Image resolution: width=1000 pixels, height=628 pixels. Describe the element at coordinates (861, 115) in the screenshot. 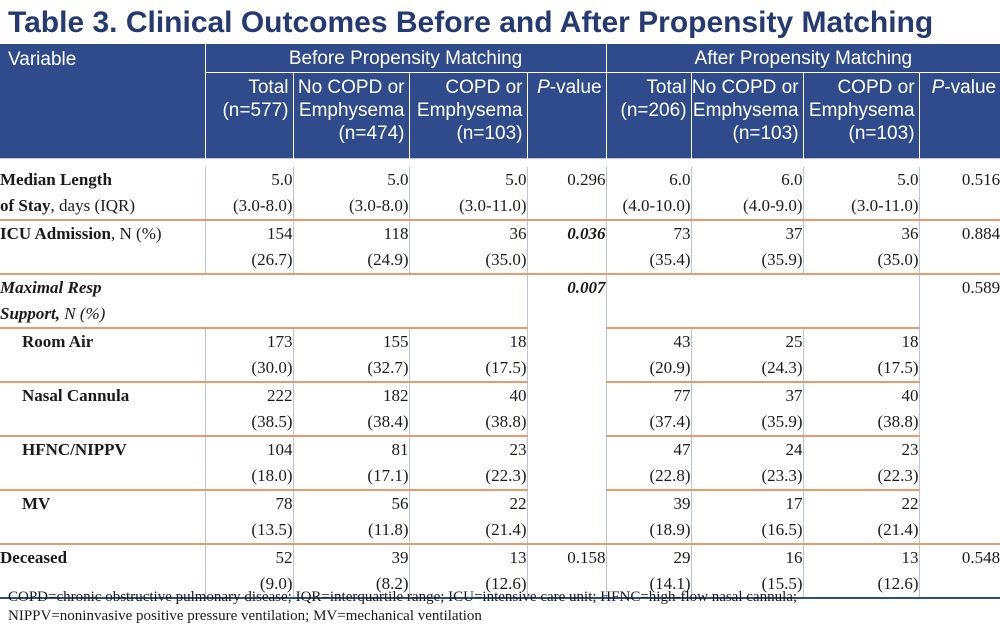

I see `col-header-after-copd: COPD or Emphysema (n=103)` at that location.